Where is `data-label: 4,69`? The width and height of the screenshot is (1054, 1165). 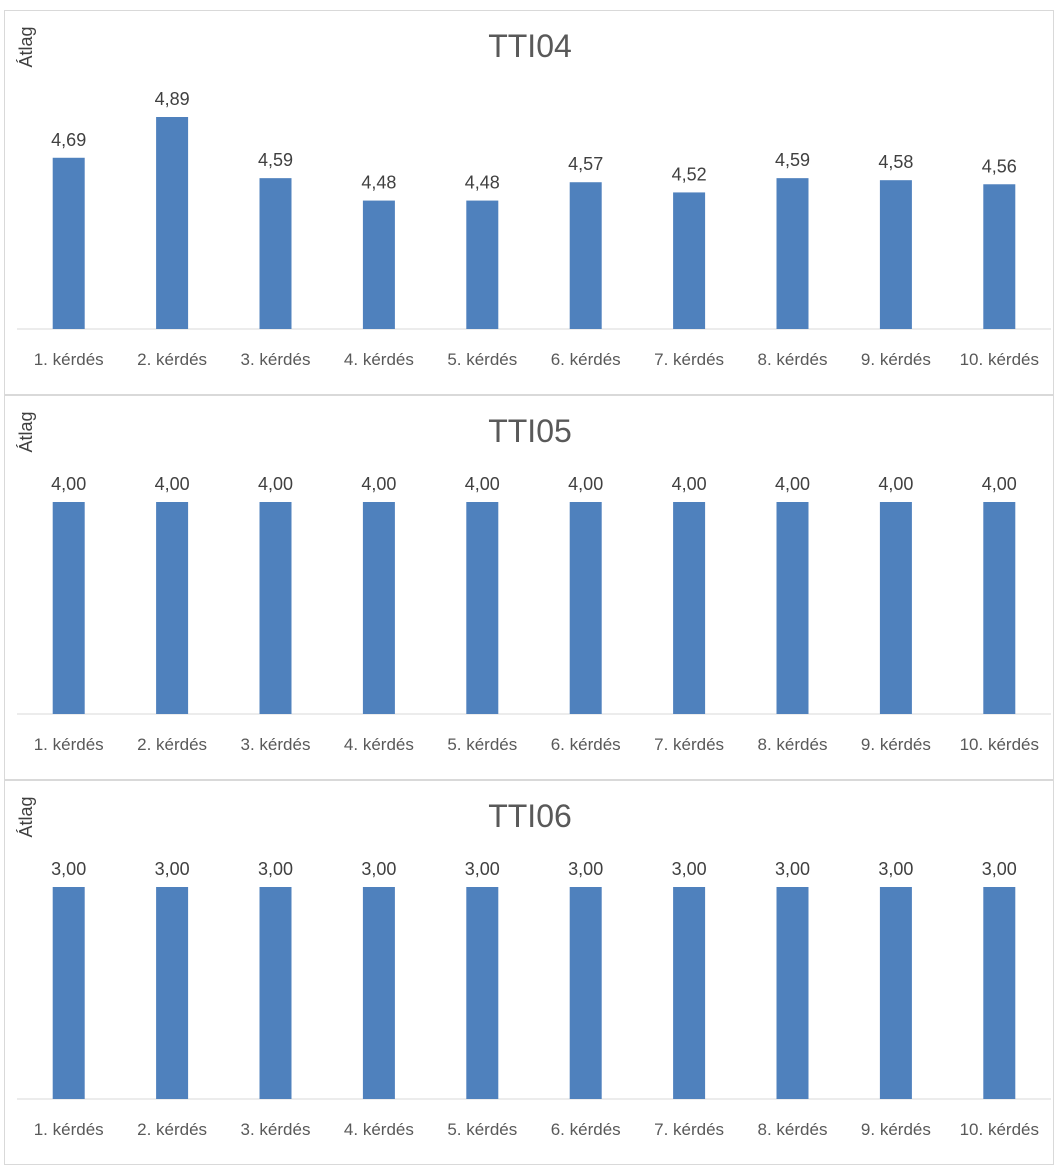 data-label: 4,69 is located at coordinates (68, 140).